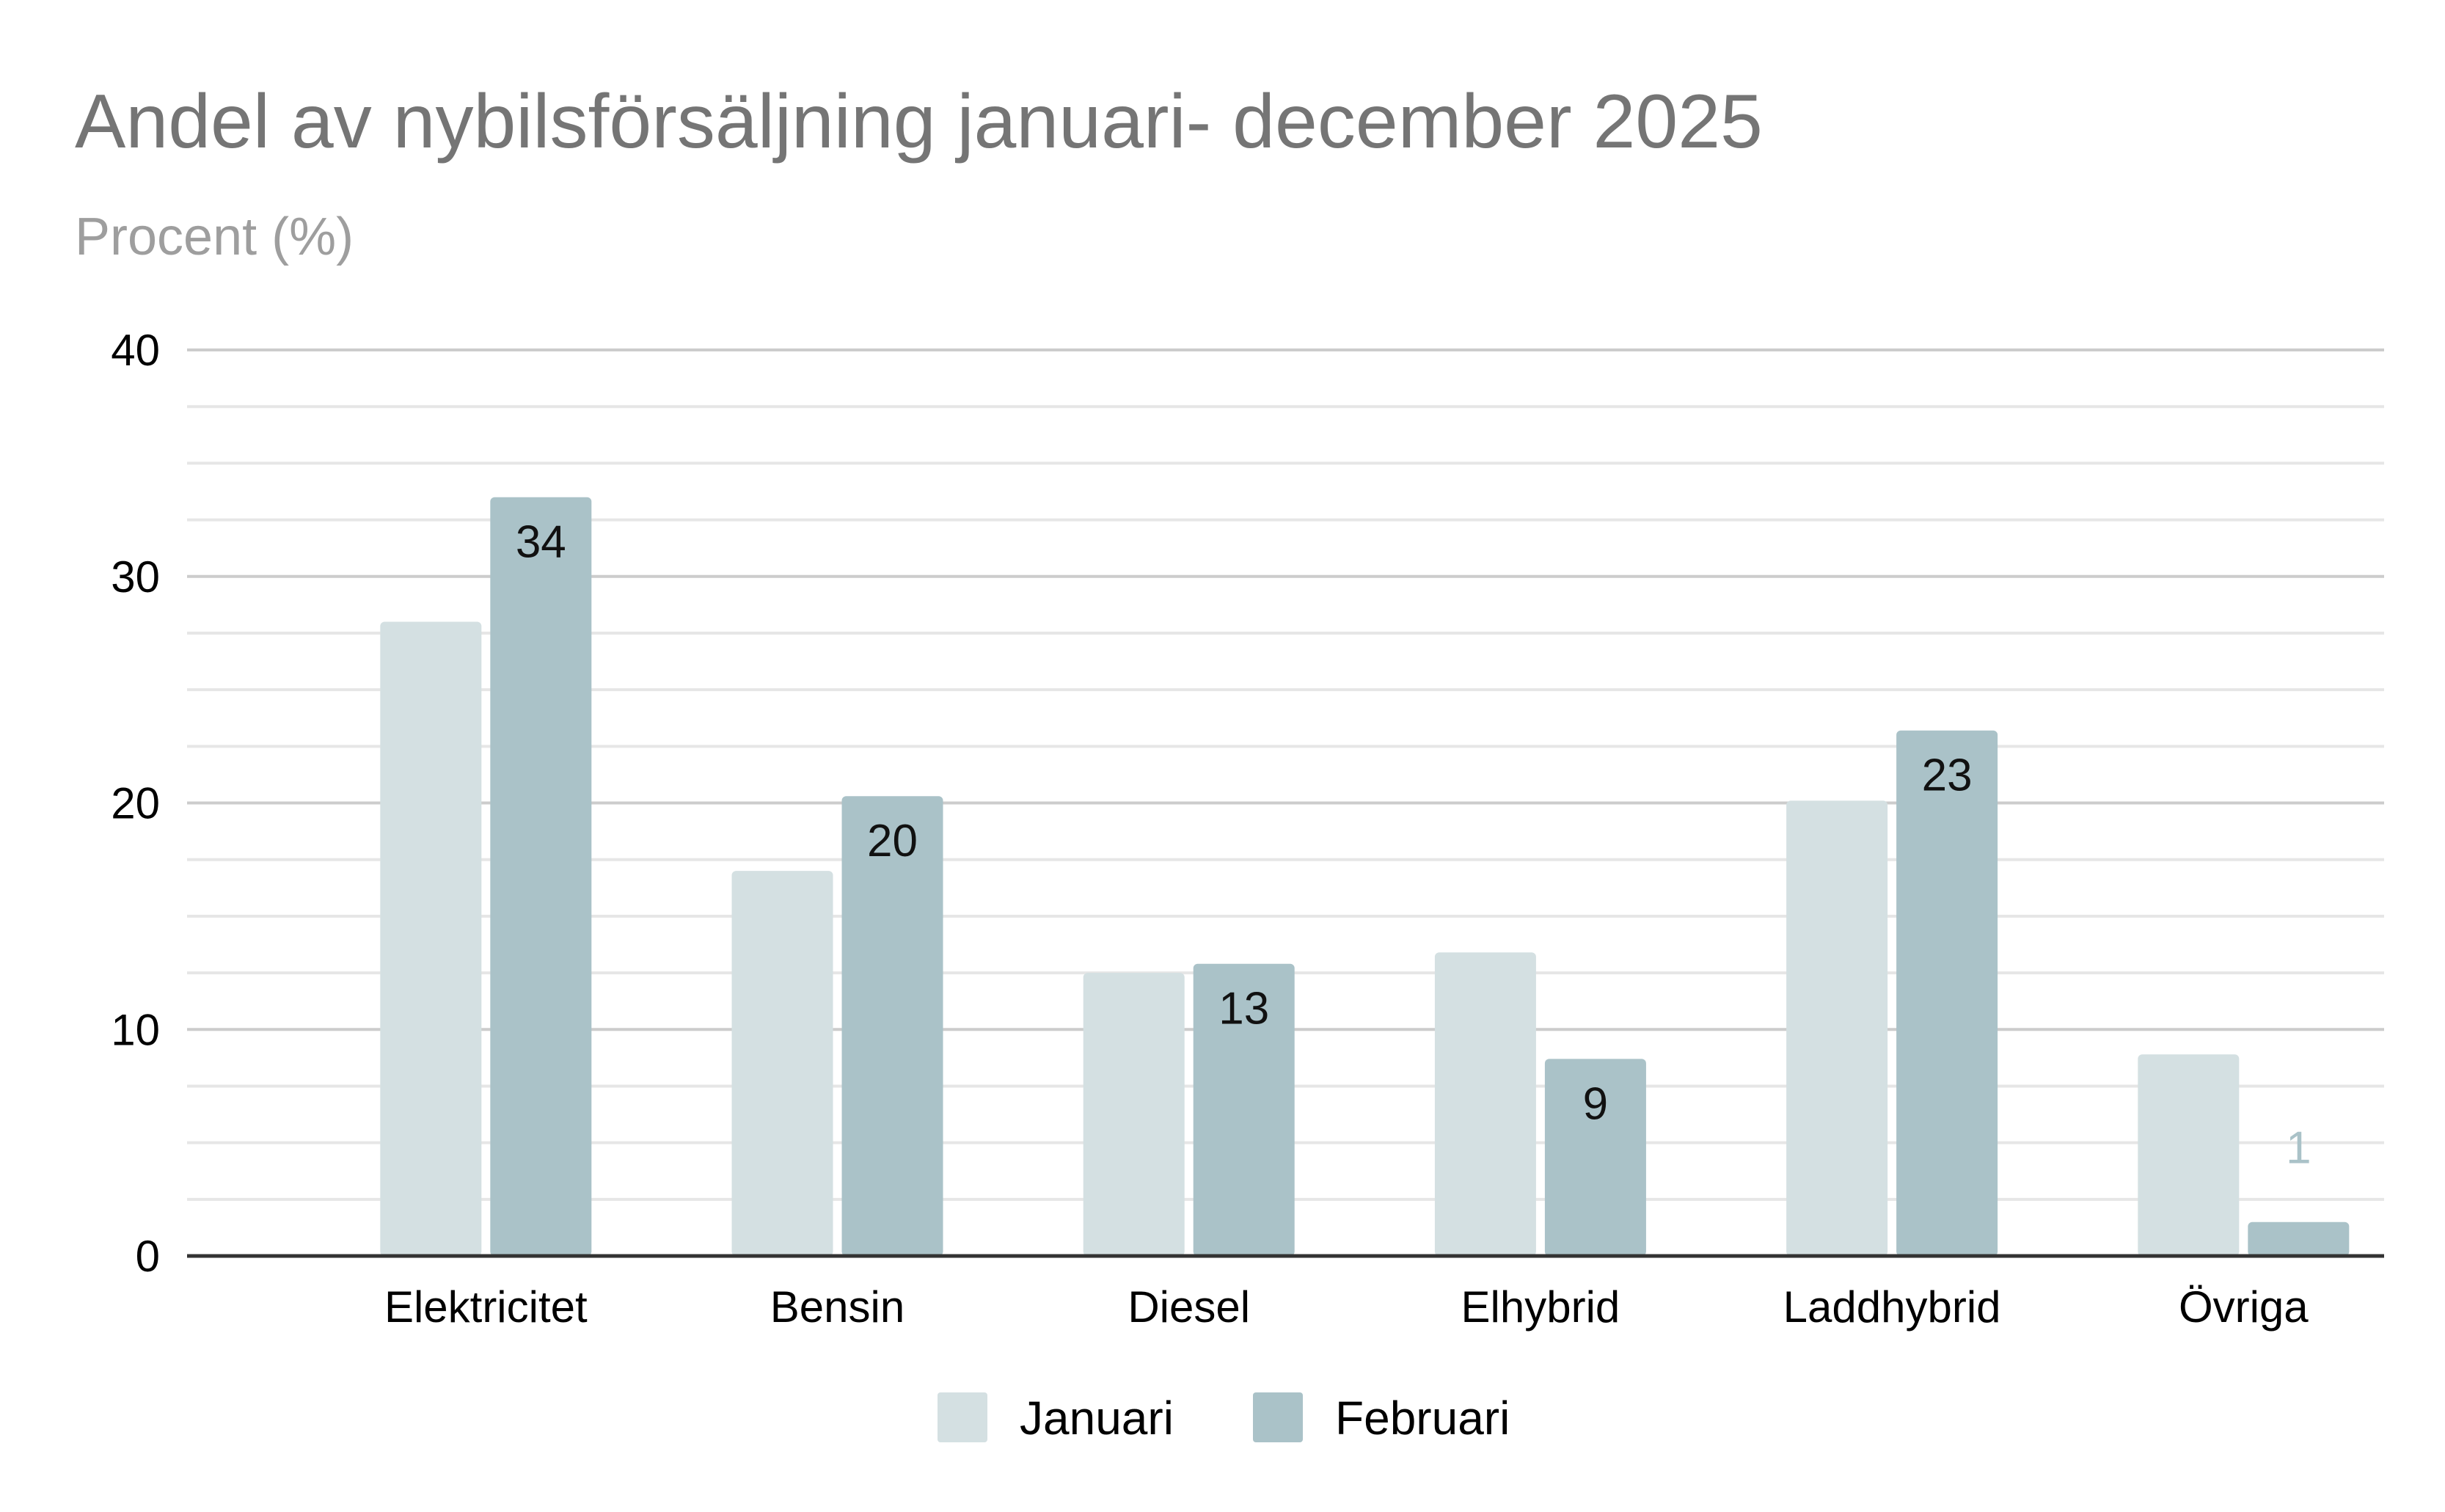  Describe the element at coordinates (1892, 1307) in the screenshot. I see `x-tick-label: Laddhybrid` at that location.